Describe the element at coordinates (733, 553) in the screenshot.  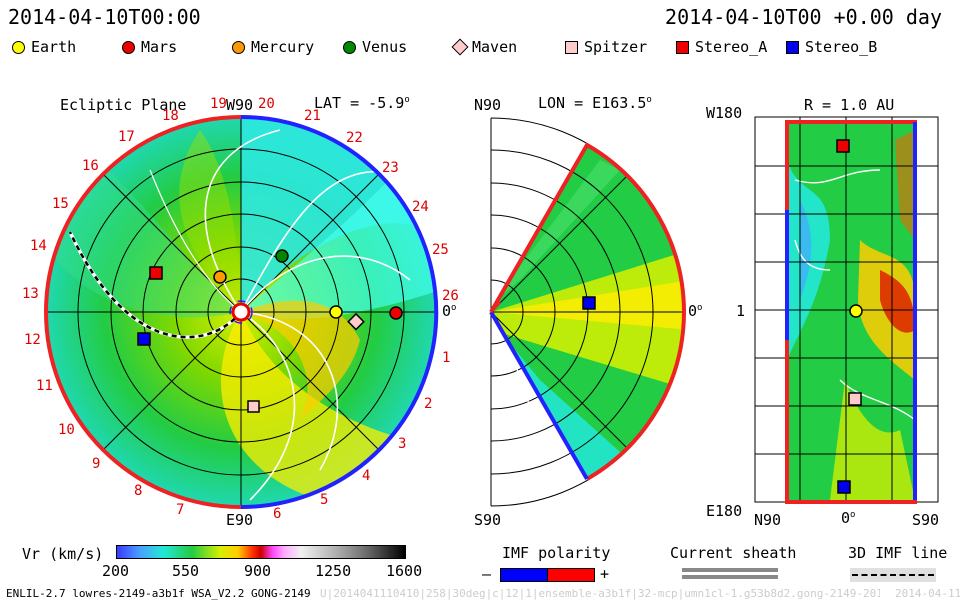
I see `current-sheath-label: Current sheath` at that location.